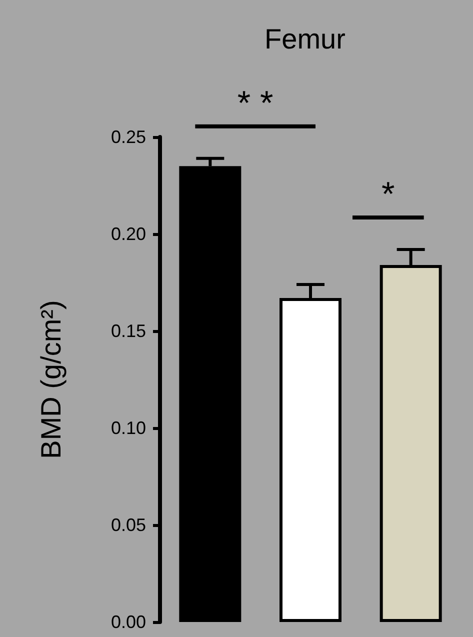 The width and height of the screenshot is (473, 637). Describe the element at coordinates (388, 195) in the screenshot. I see `annotation: *` at that location.